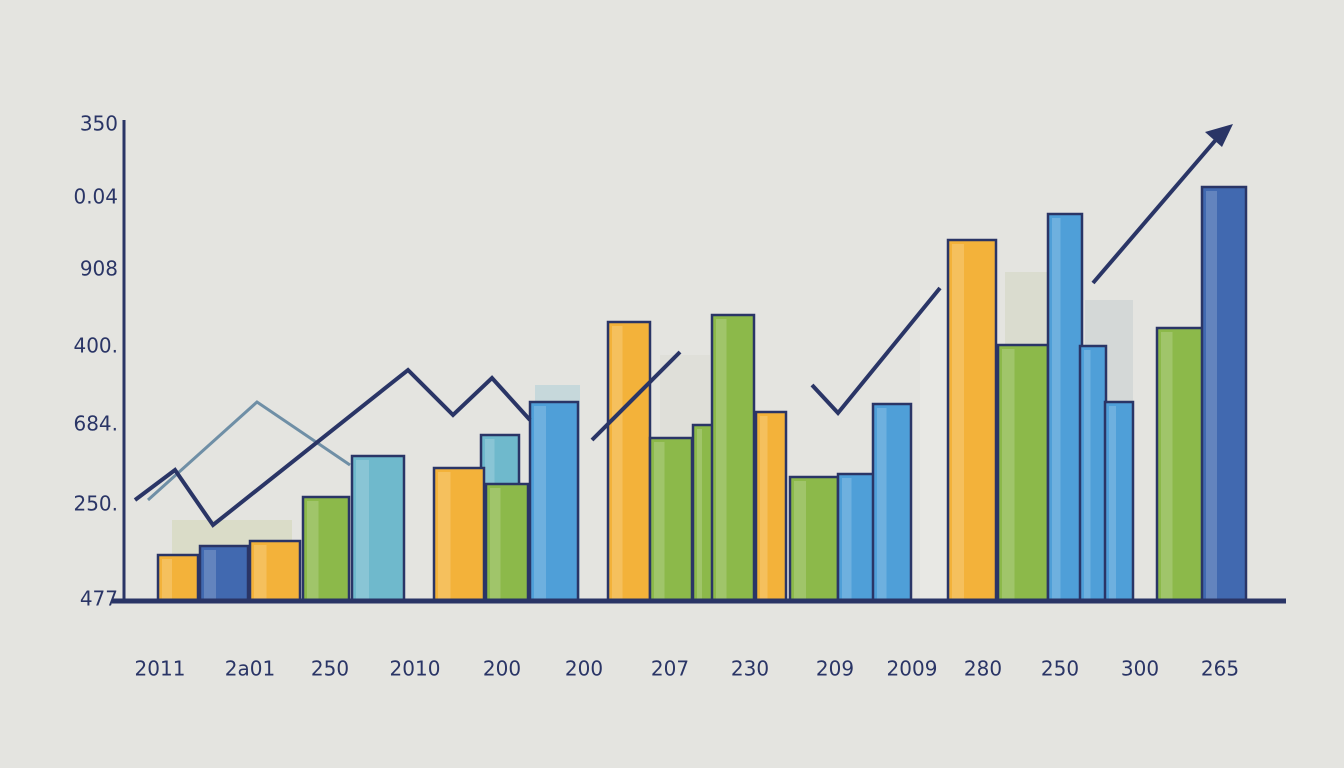 This screenshot has width=1344, height=768. Describe the element at coordinates (912, 669) in the screenshot. I see `x-label: 2009` at that location.